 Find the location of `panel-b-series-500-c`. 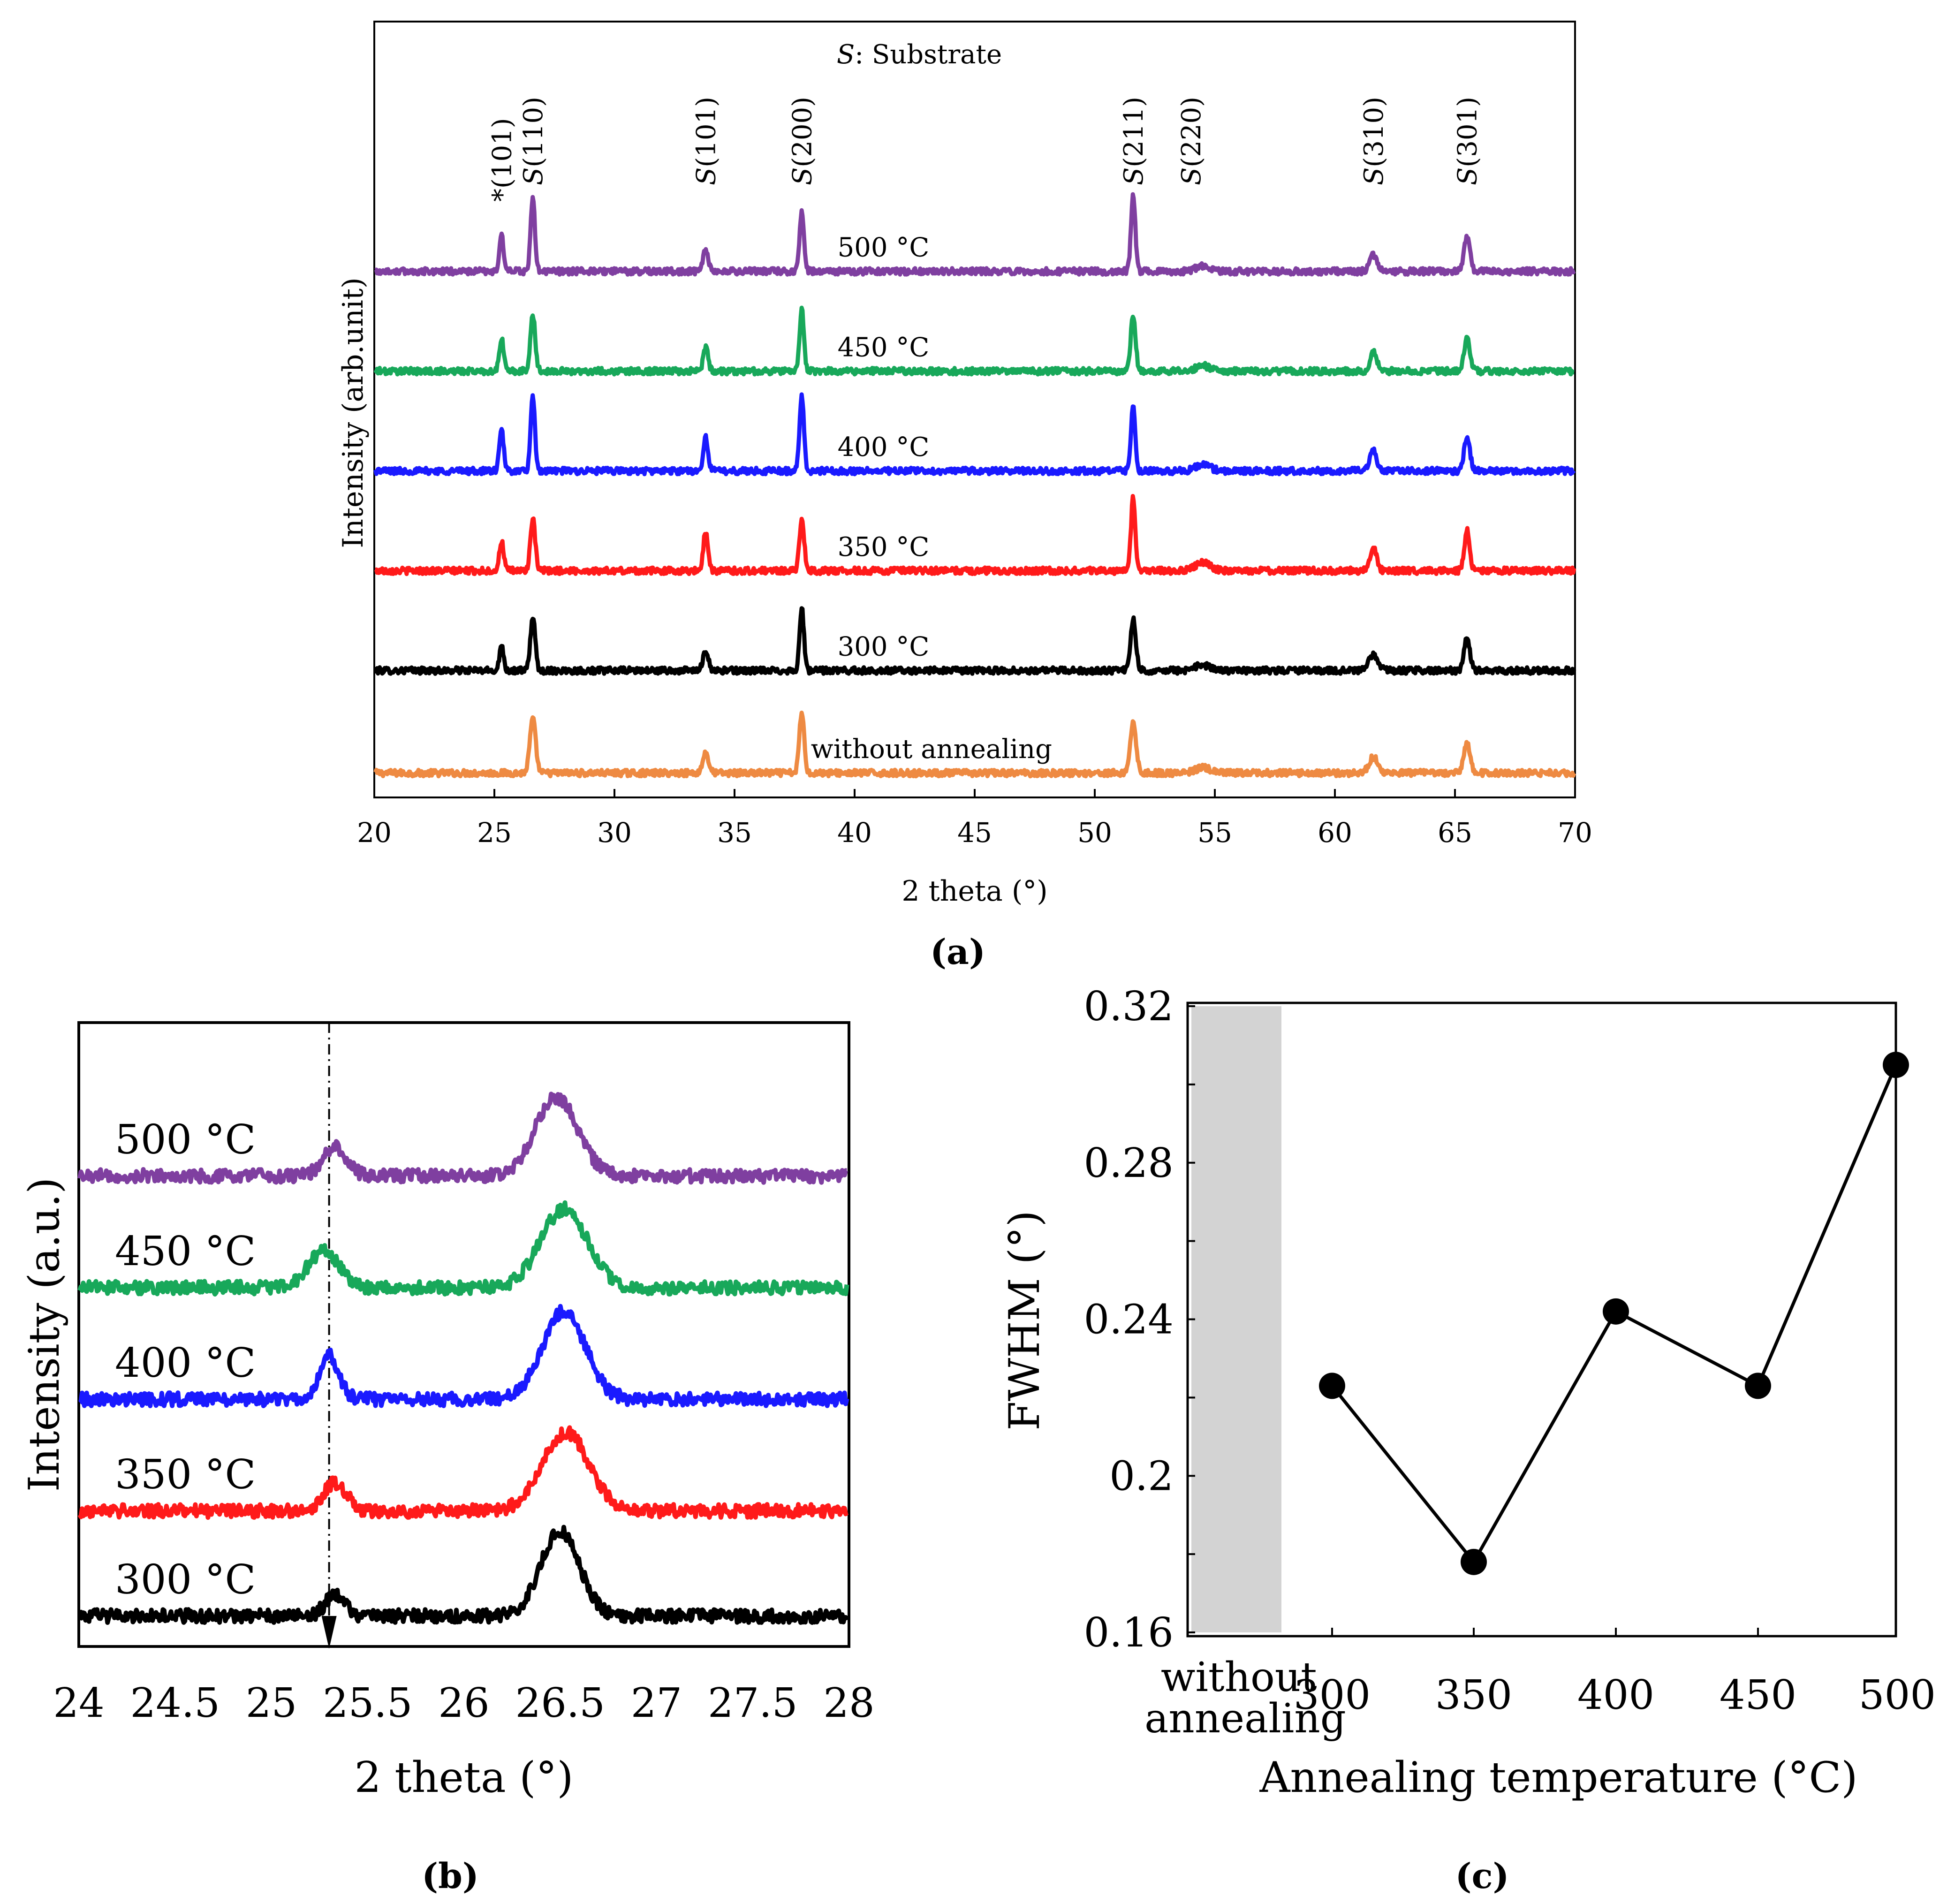

panel-b-series-500-c is located at coordinates (462, 1139).